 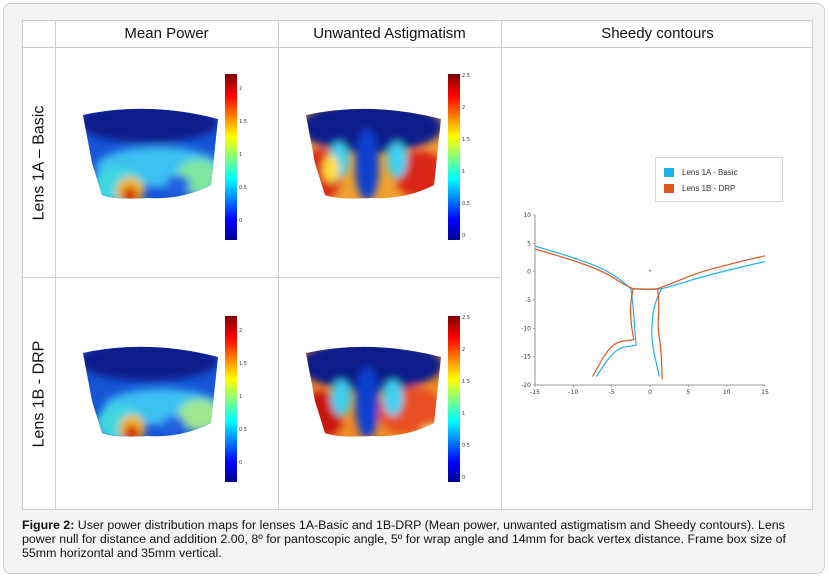 What do you see at coordinates (48, 525) in the screenshot?
I see `caption-label: Figure 2:` at bounding box center [48, 525].